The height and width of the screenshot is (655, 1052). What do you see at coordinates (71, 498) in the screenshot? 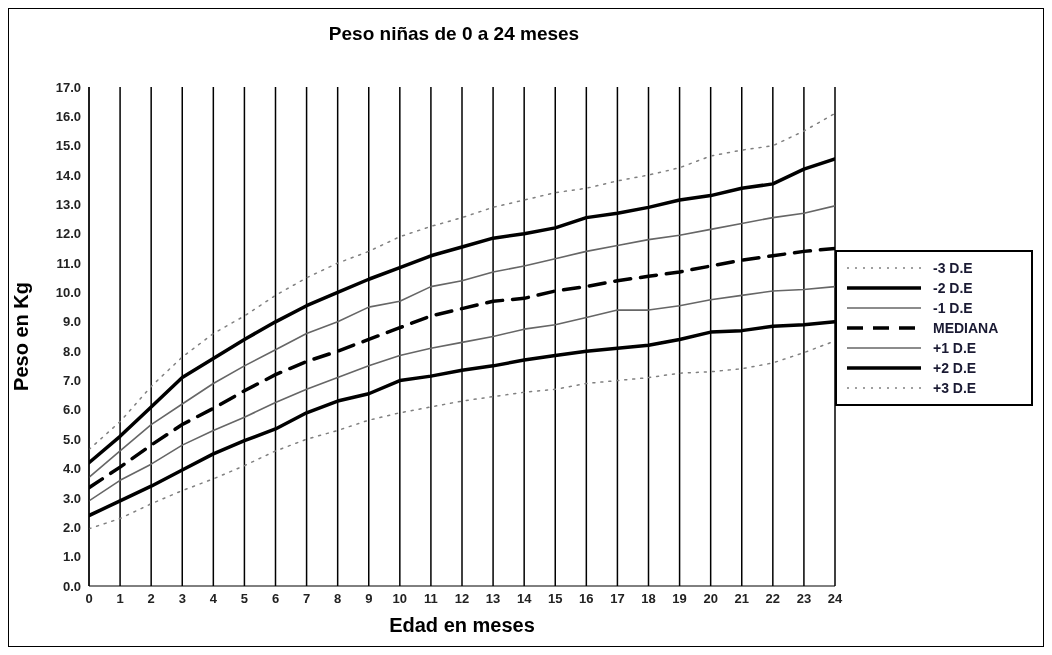
I see `y-tick-label: 3.0` at bounding box center [71, 498].